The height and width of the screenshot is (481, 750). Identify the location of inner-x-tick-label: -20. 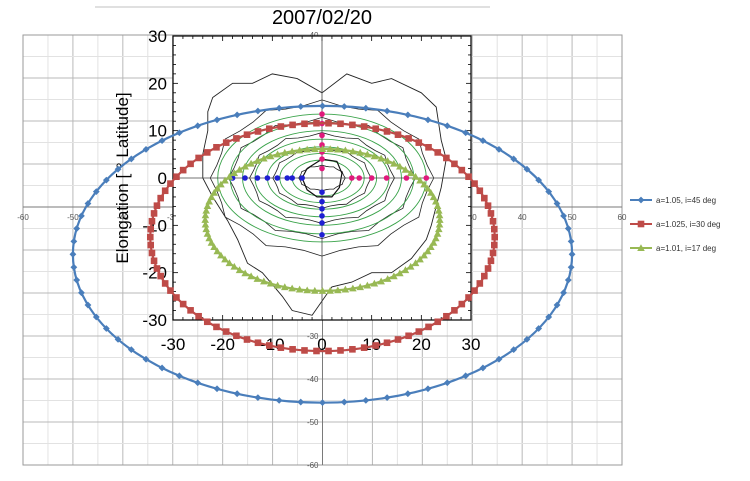
(222, 344).